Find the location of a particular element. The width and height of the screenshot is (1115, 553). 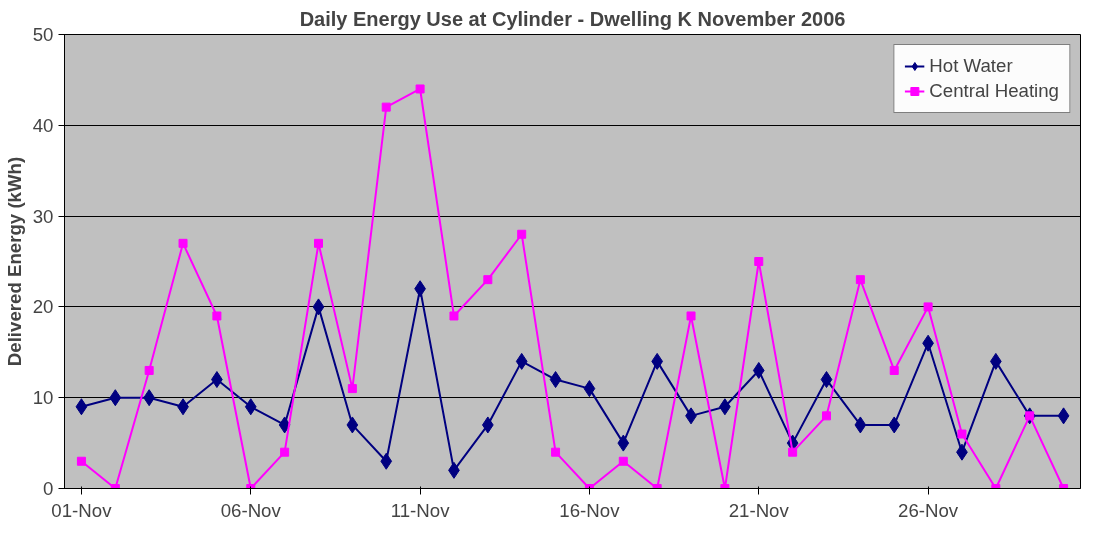

y-tick-label: 20 is located at coordinates (43, 307).